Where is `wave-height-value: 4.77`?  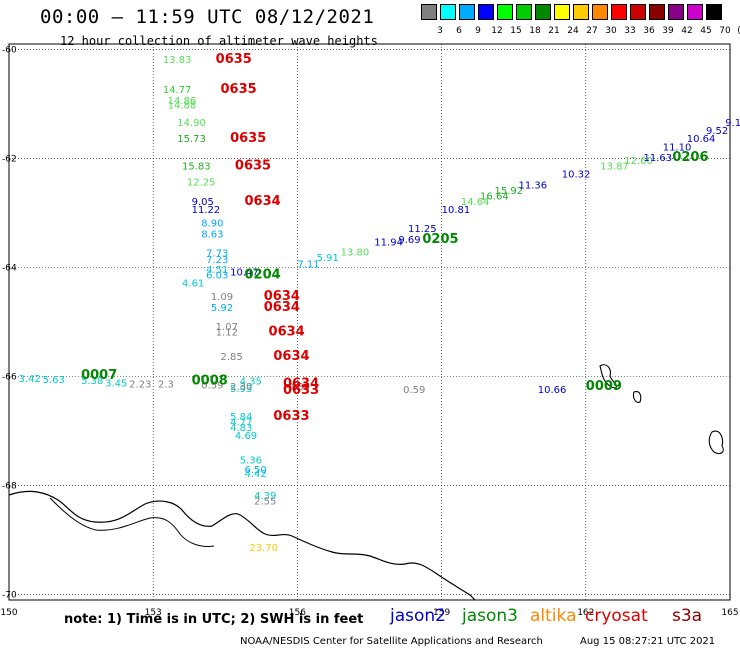 wave-height-value: 4.77 is located at coordinates (241, 423).